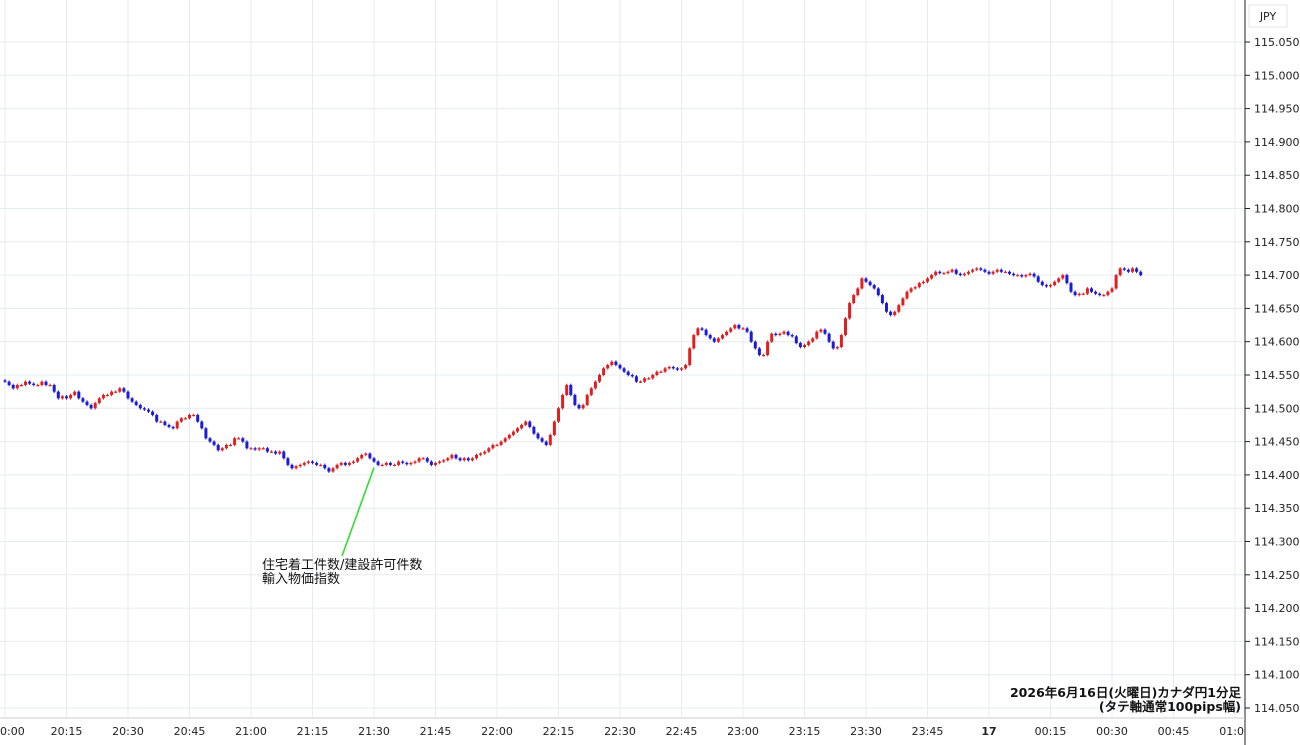  What do you see at coordinates (1277, 142) in the screenshot?
I see `price-tick-label: 114.900` at bounding box center [1277, 142].